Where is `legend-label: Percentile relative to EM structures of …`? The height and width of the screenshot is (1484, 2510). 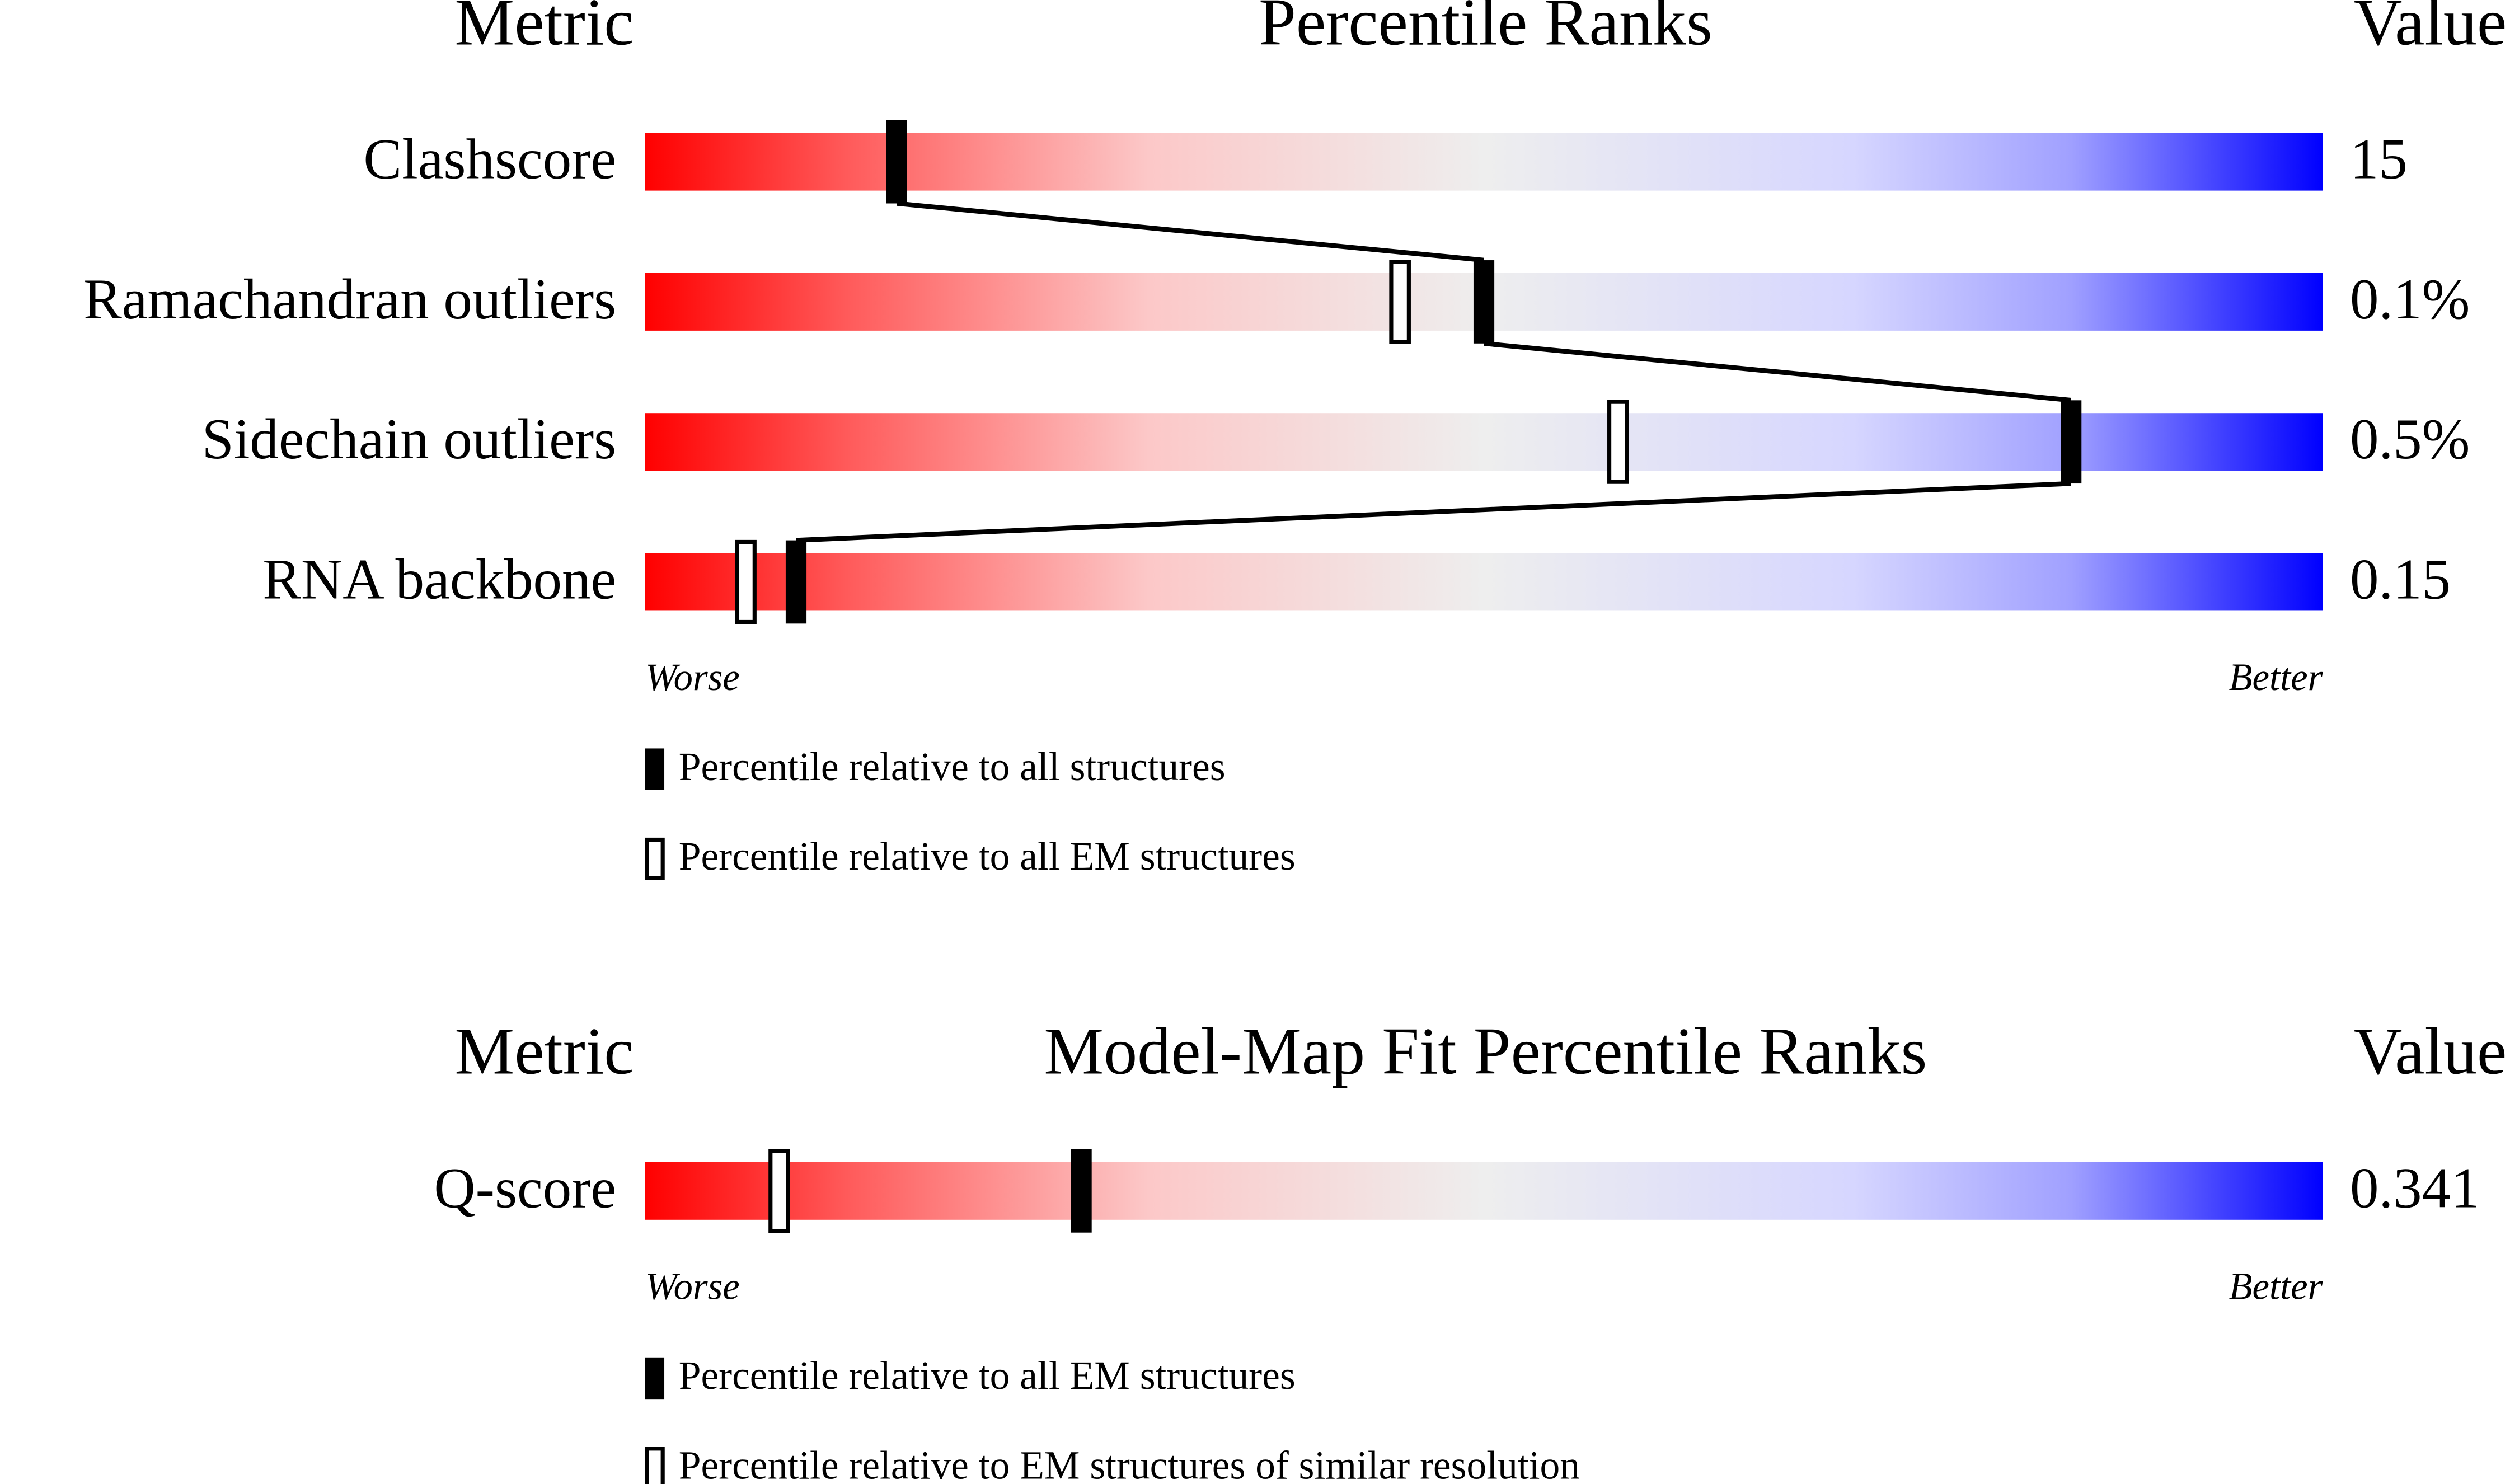 legend-label: Percentile relative to EM structures of … is located at coordinates (1129, 1463).